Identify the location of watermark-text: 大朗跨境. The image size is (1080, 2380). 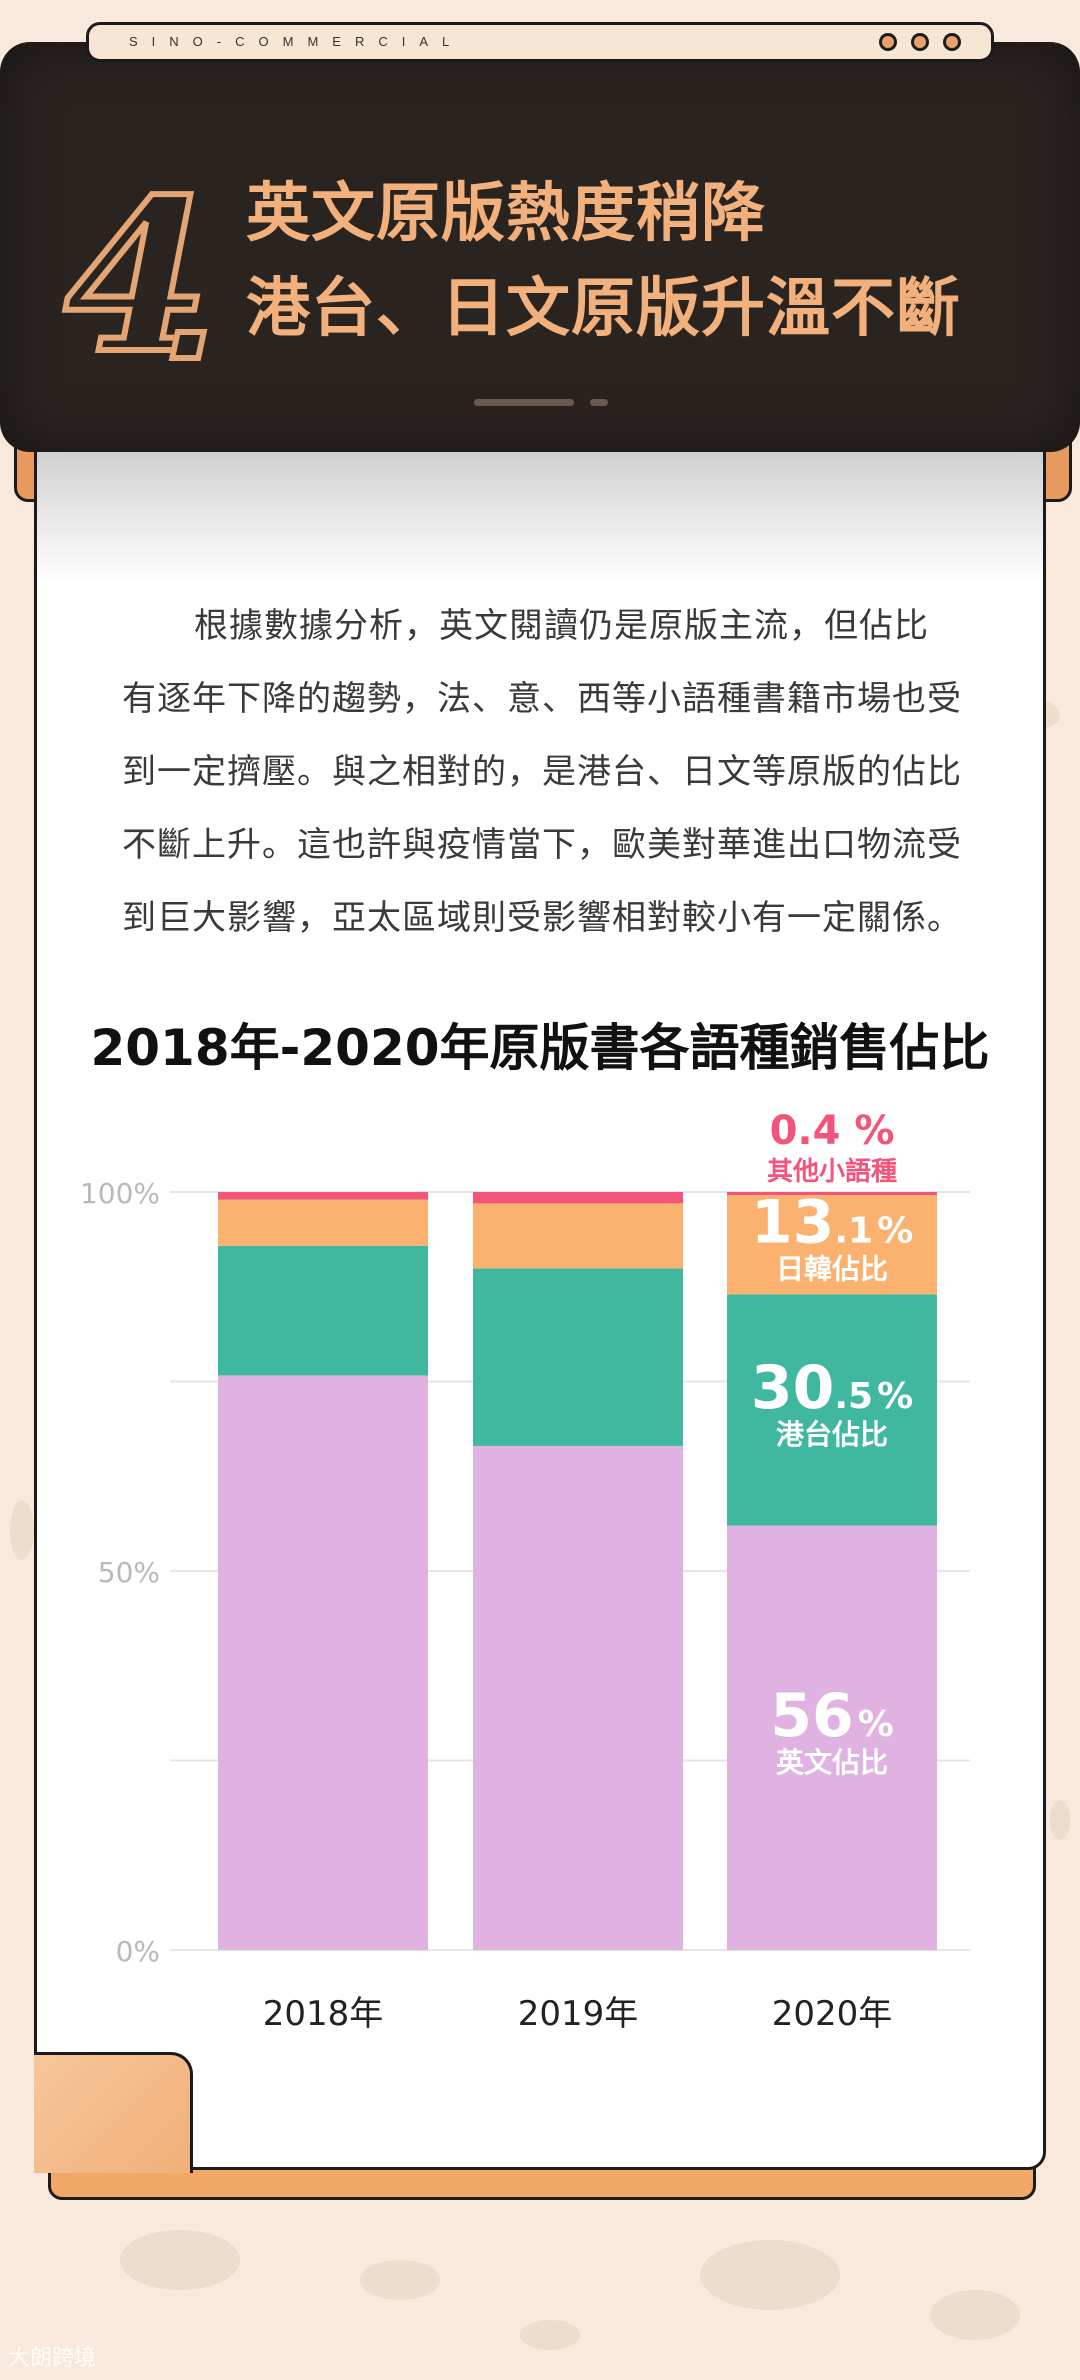
(52, 2358).